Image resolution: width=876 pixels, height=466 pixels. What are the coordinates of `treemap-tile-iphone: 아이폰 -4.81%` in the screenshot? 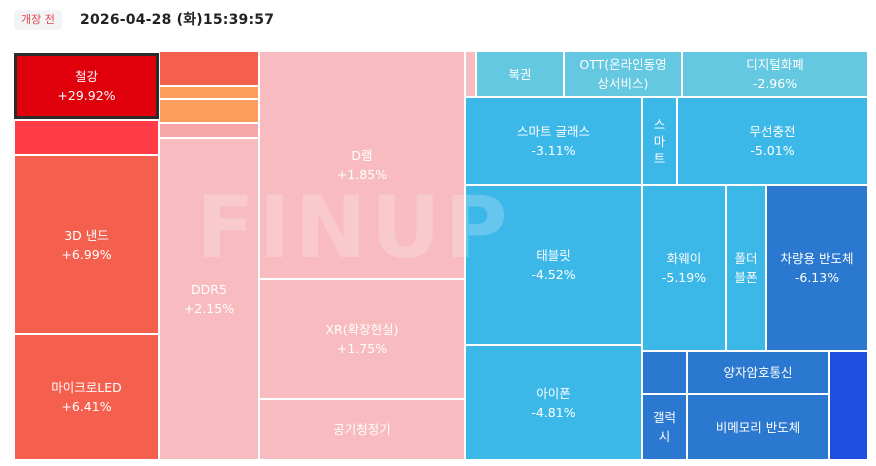 It's located at (553, 402).